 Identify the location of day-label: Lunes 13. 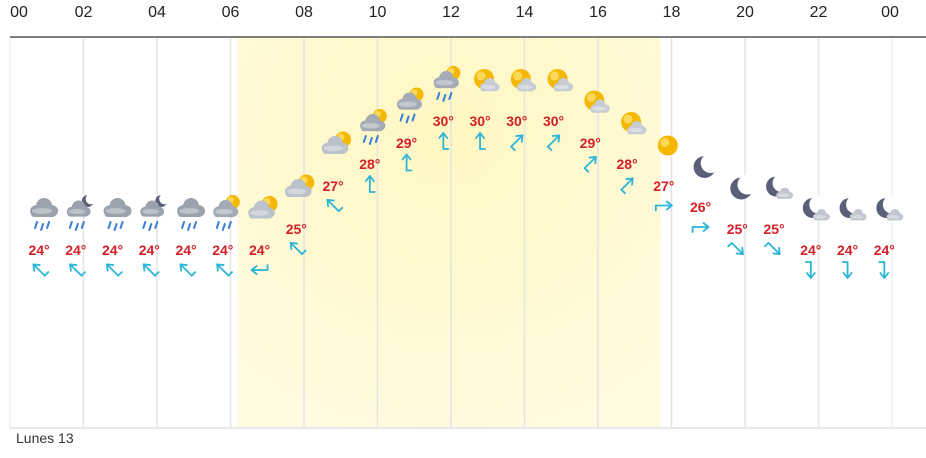
(45, 438).